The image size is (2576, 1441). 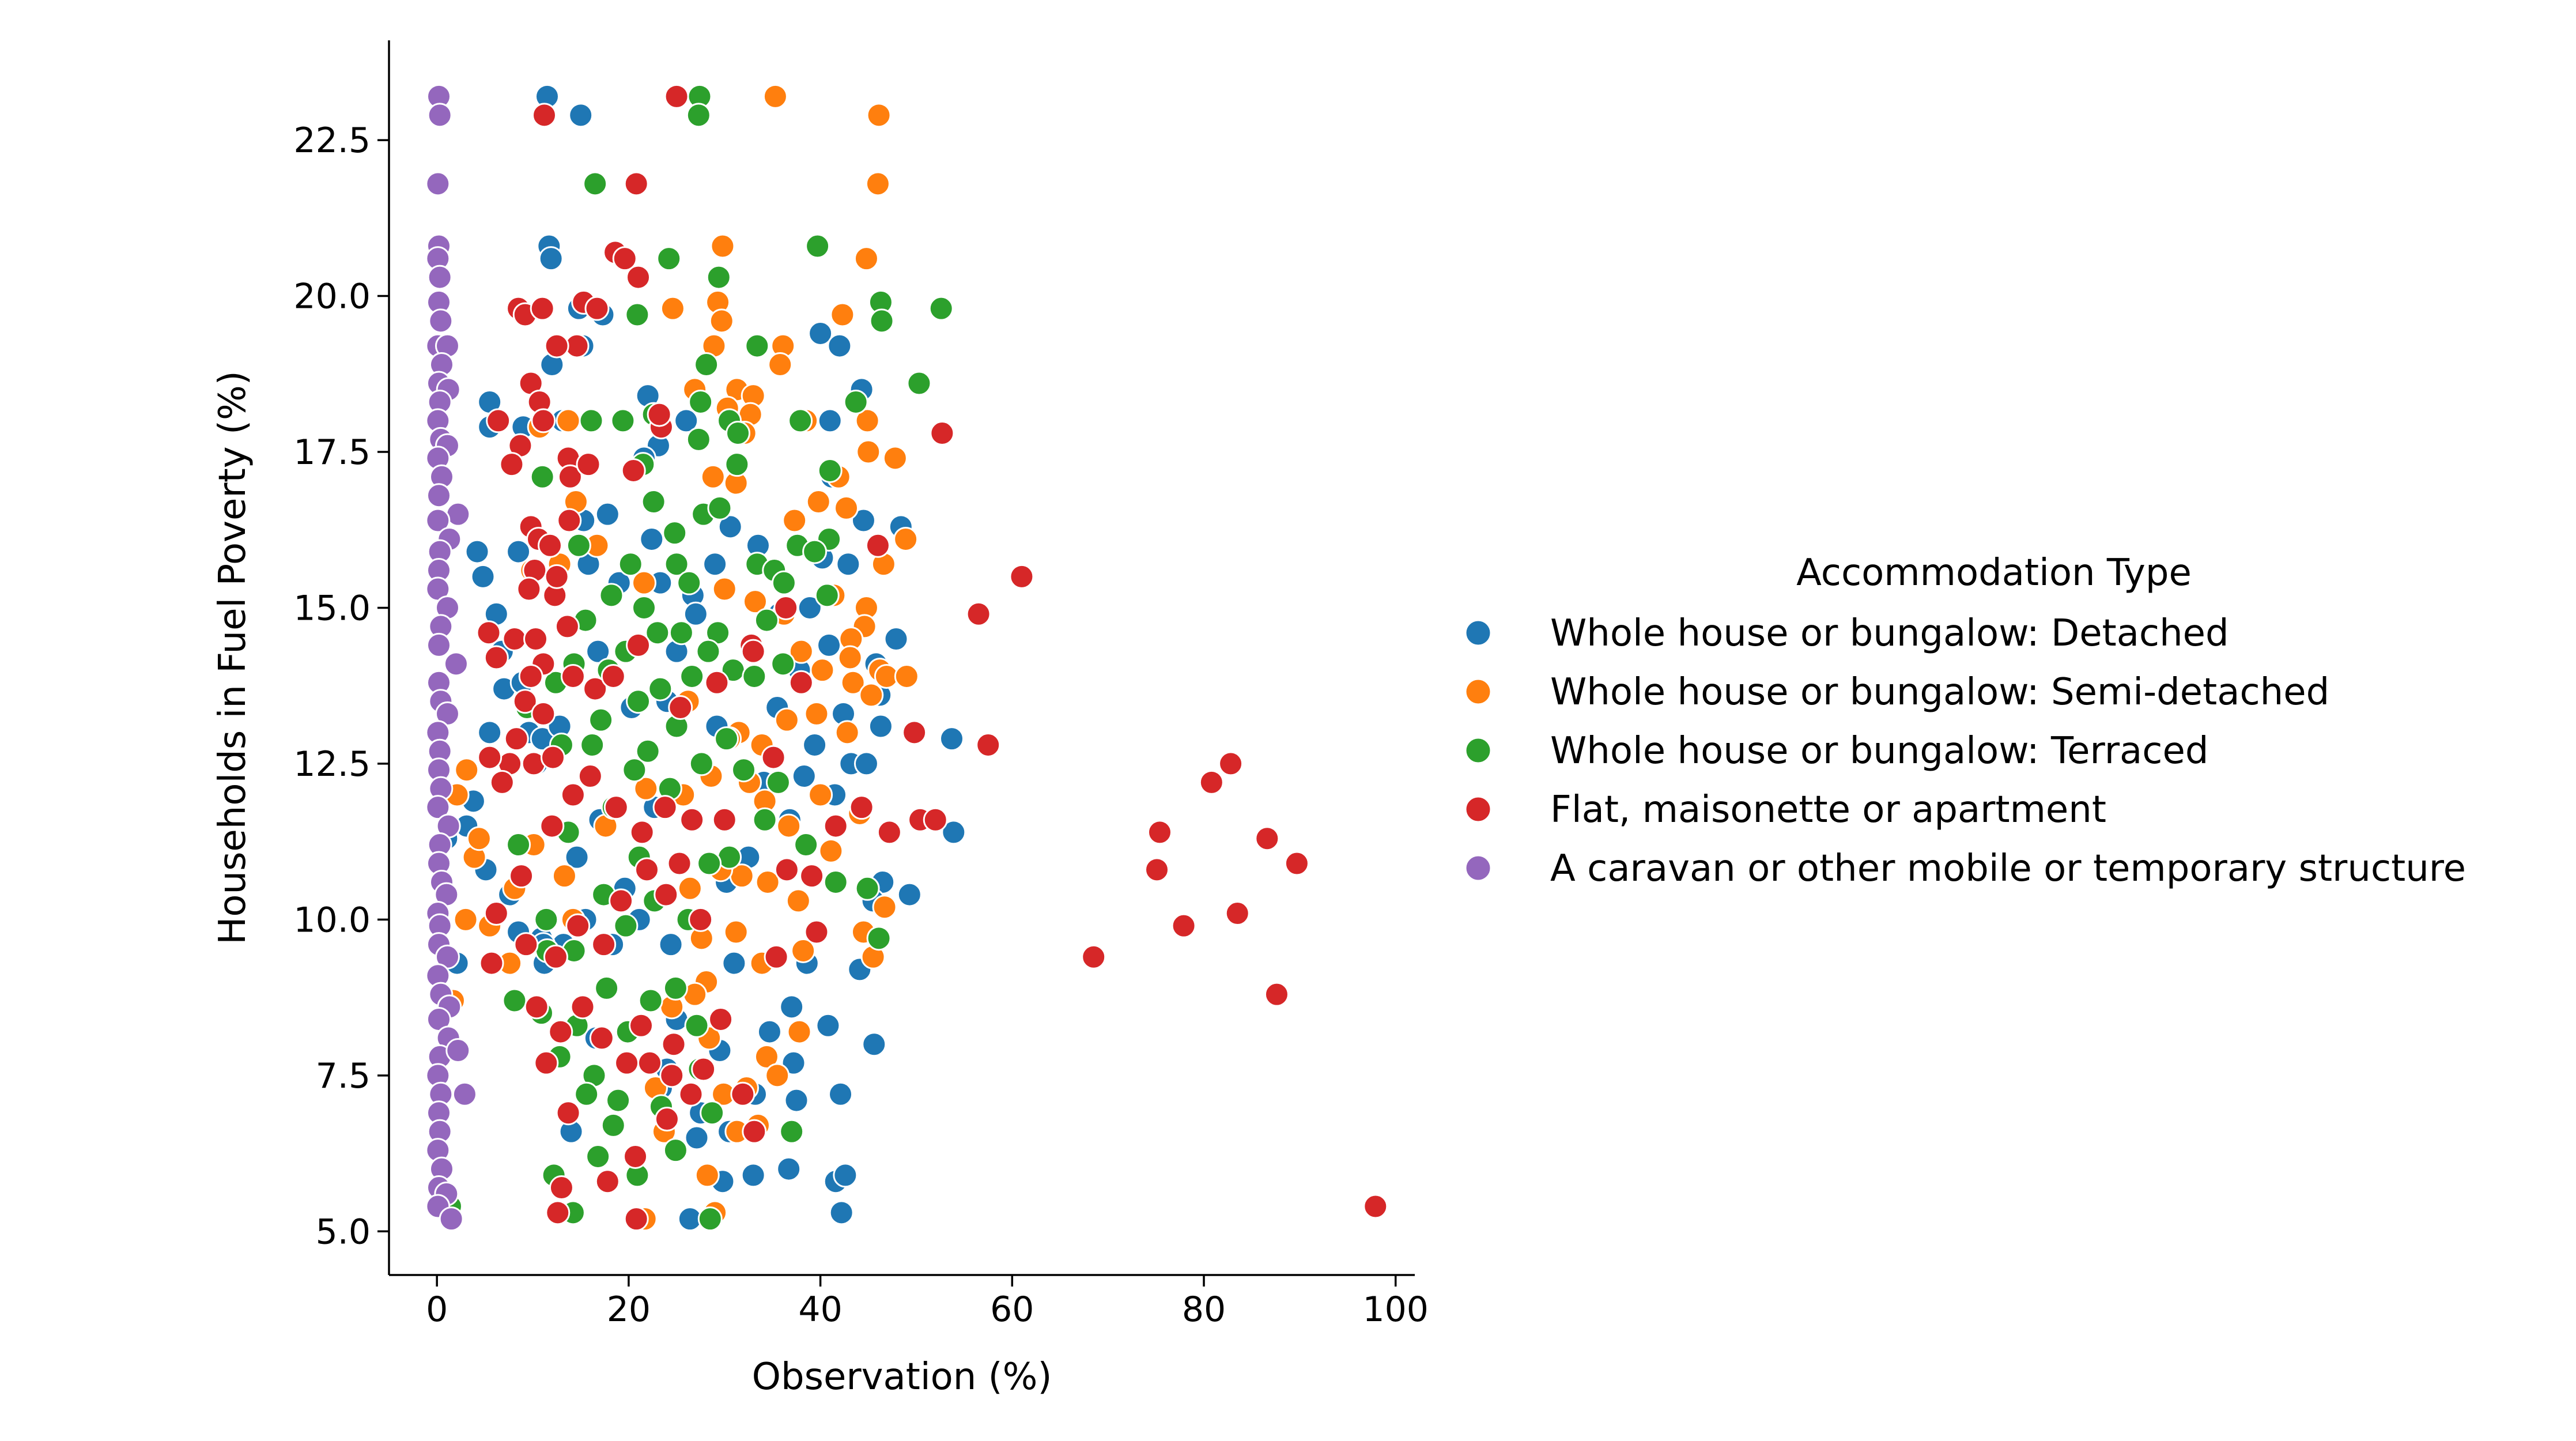 What do you see at coordinates (1879, 751) in the screenshot?
I see `legend-label: Whole house or bungalow: Terraced` at bounding box center [1879, 751].